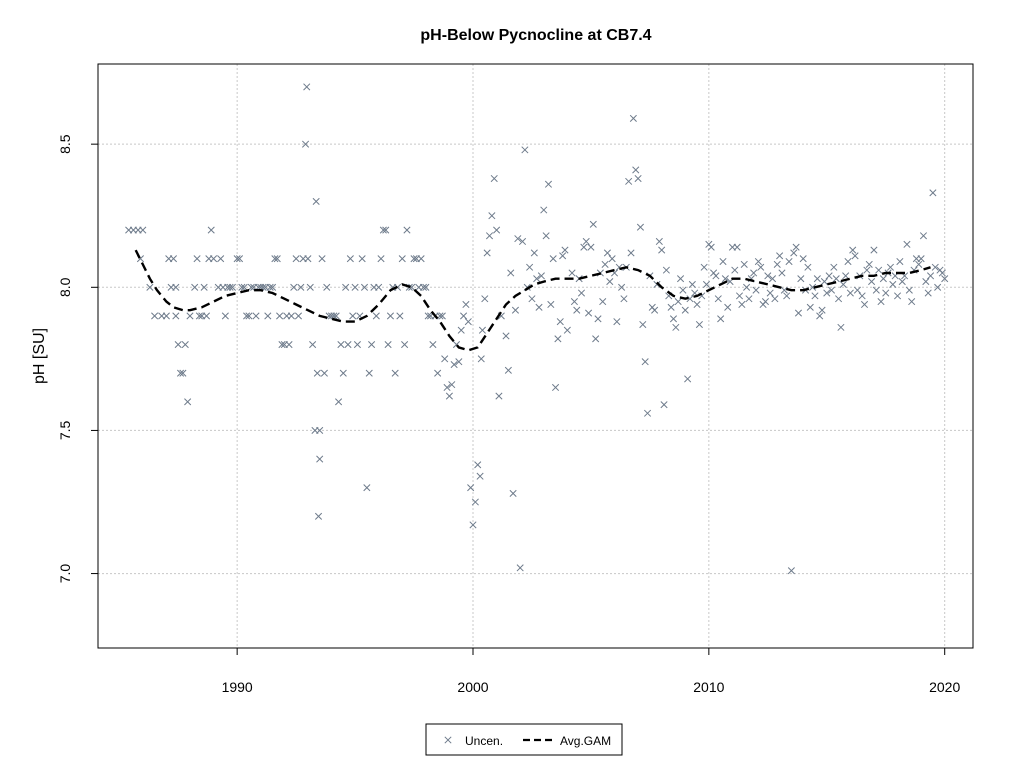  What do you see at coordinates (532, 300) in the screenshot?
I see `gam-line` at bounding box center [532, 300].